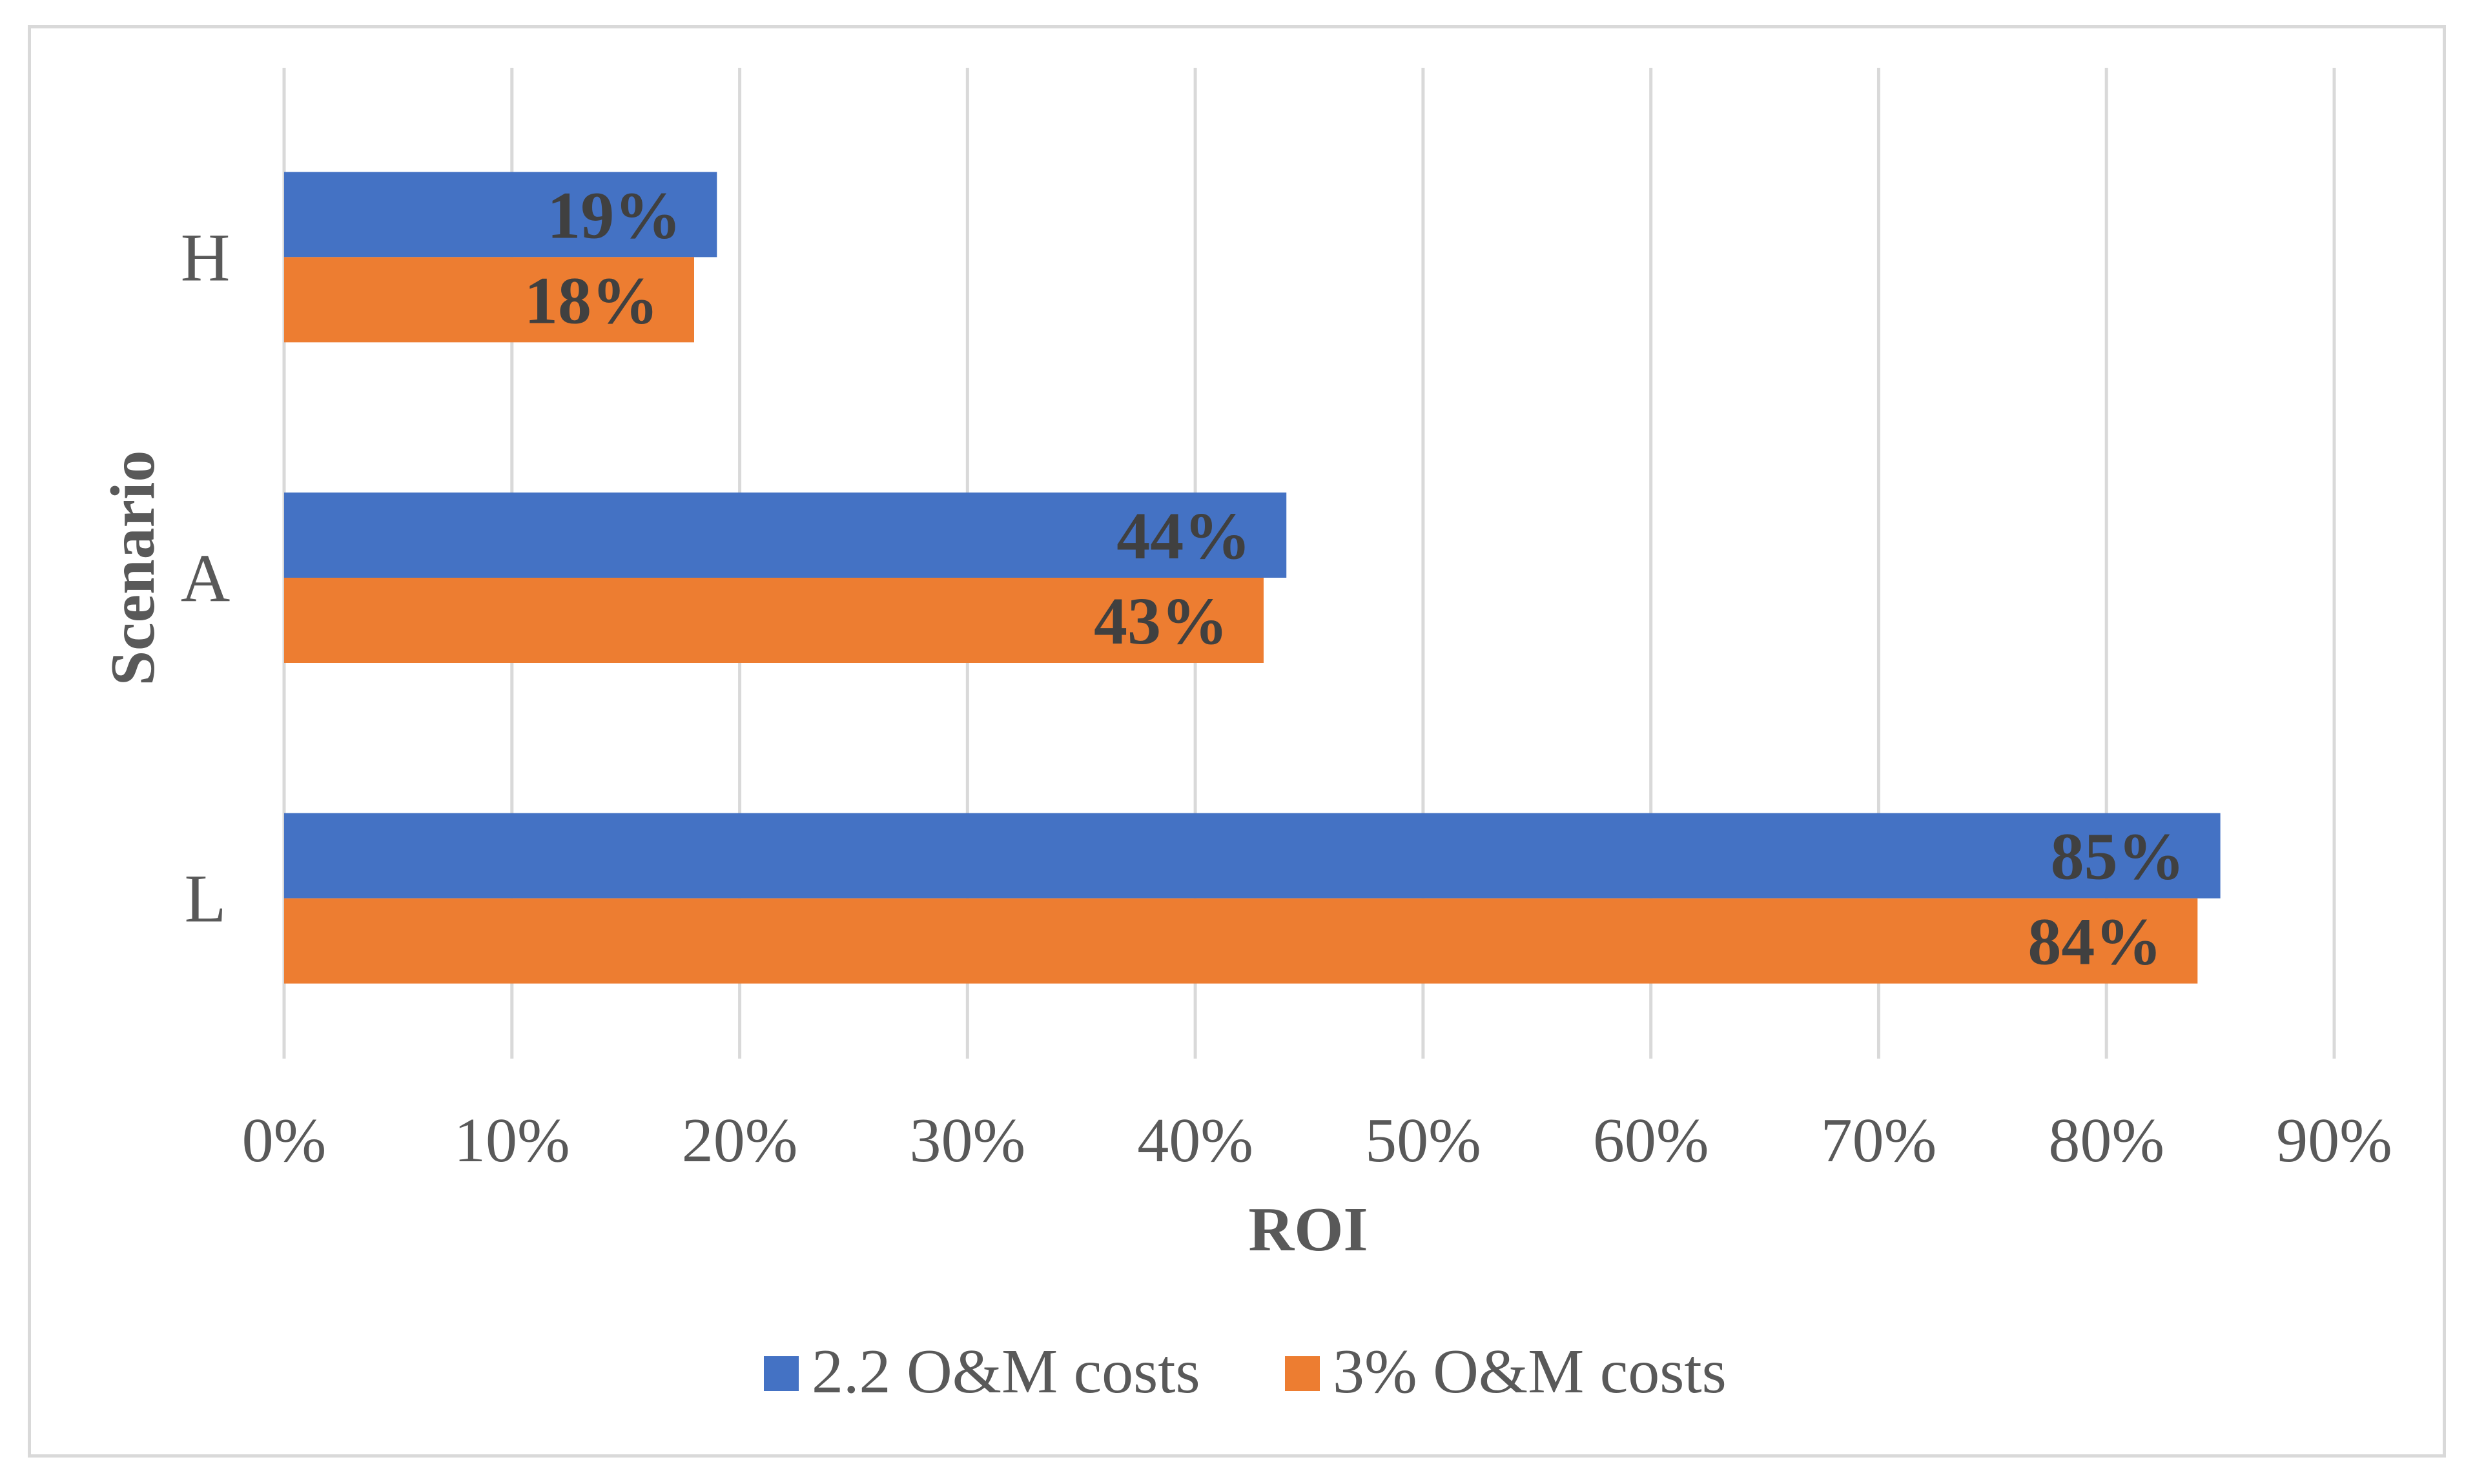  Describe the element at coordinates (1530, 1372) in the screenshot. I see `legend-label-series-2: 3% O&M costs` at that location.